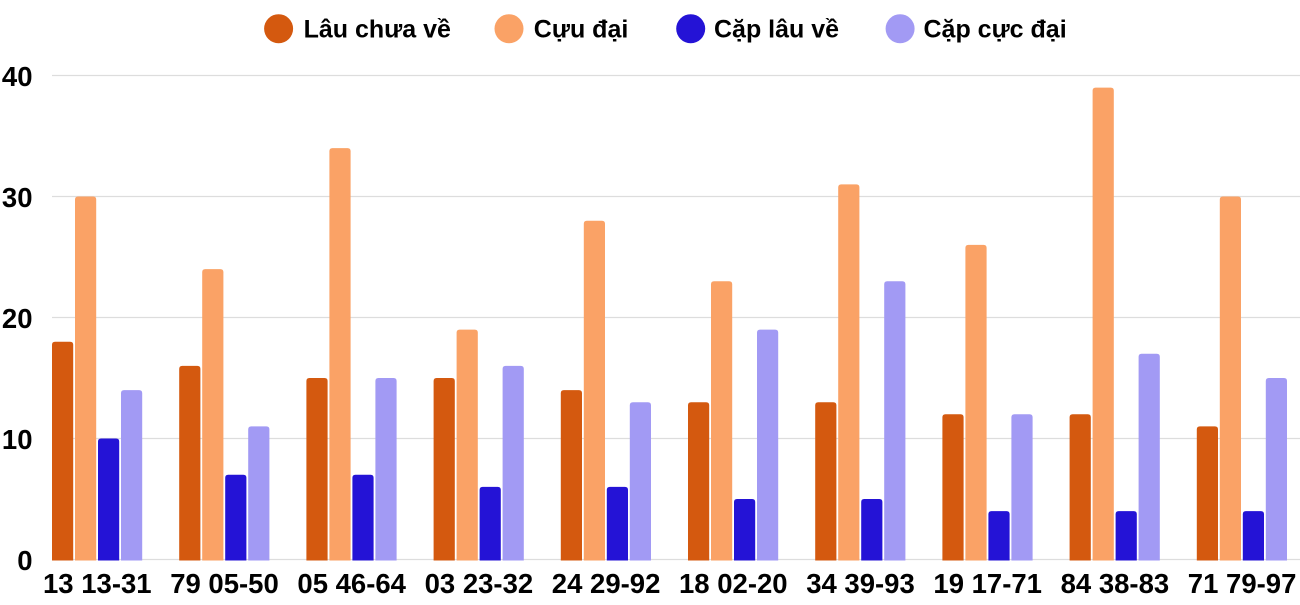 Image resolution: width=1300 pixels, height=605 pixels. I want to click on svg-text: Cặp lâu về, so click(776, 29).